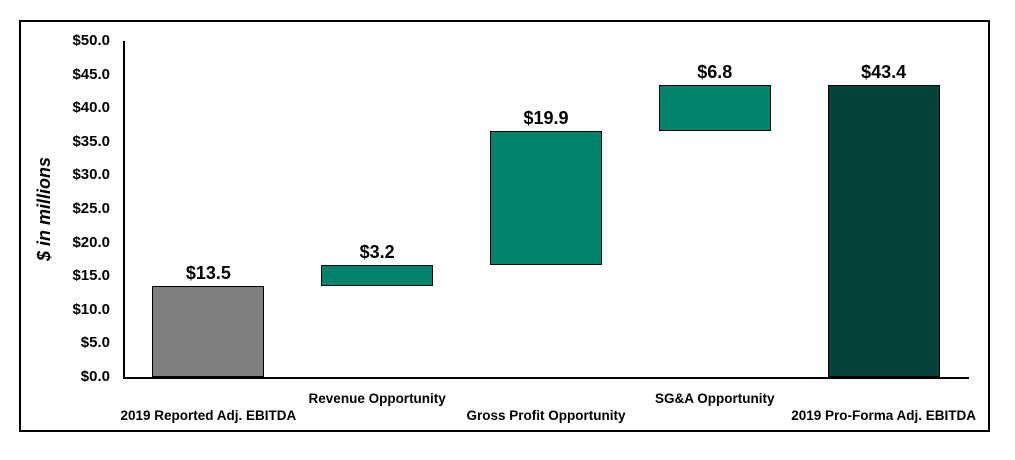 The width and height of the screenshot is (1015, 460). What do you see at coordinates (91, 242) in the screenshot?
I see `y-tick-label: $20.0` at bounding box center [91, 242].